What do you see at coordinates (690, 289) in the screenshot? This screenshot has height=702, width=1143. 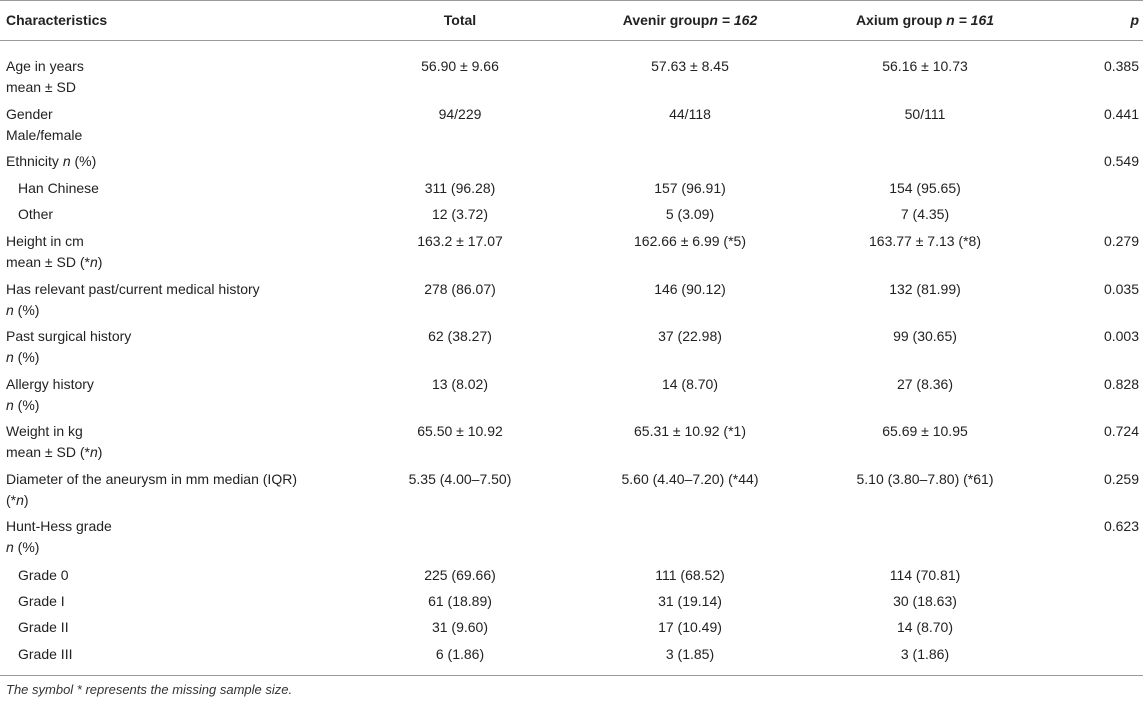 I see `cell-avenir: 146 (90.12)` at bounding box center [690, 289].